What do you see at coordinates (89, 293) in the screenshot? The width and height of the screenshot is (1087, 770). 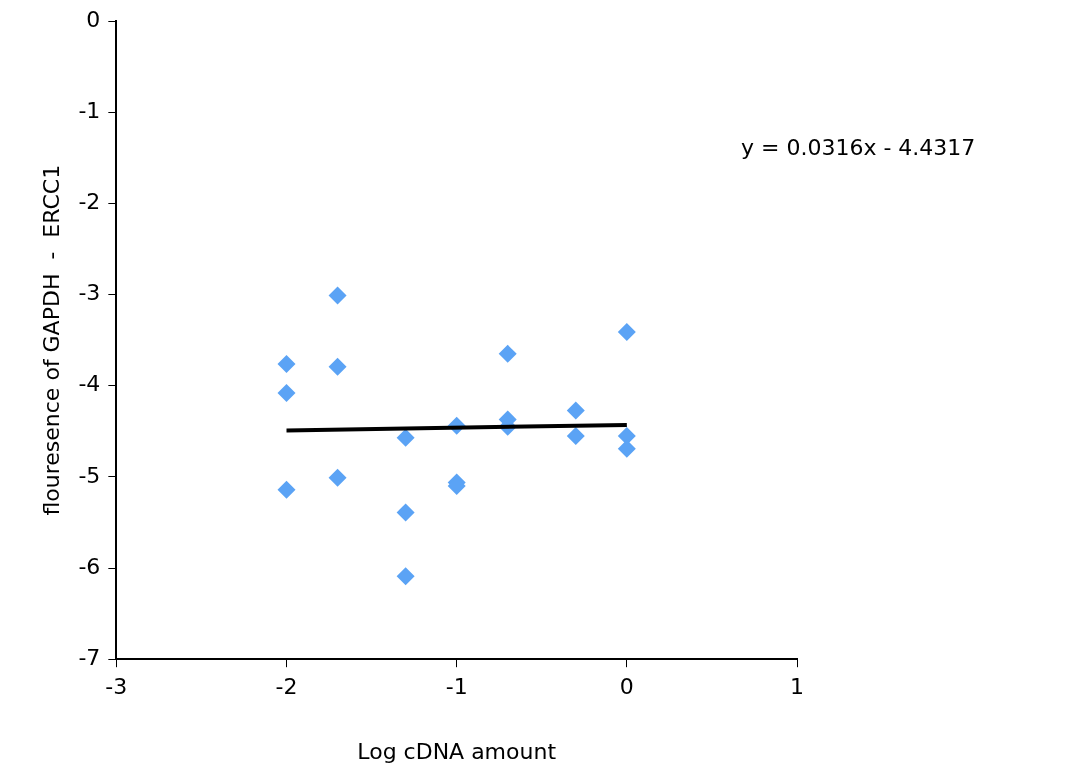 I see `y-tick-label: -3` at bounding box center [89, 293].